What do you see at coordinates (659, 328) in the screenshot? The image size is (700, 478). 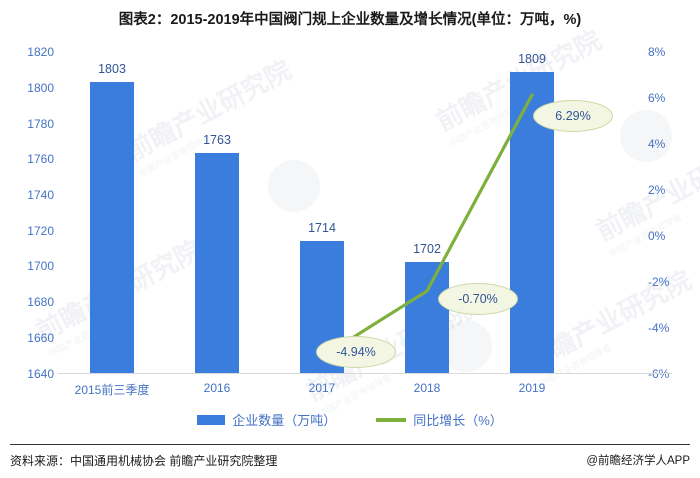 I see `y-axis-right-tick: -4%` at bounding box center [659, 328].